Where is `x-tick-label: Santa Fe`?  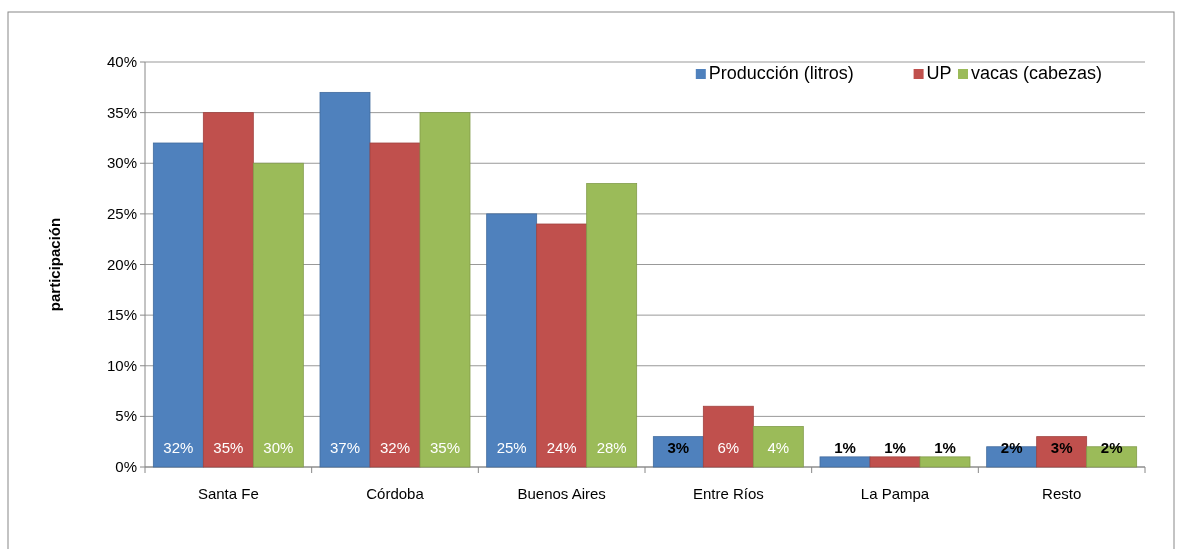
x-tick-label: Santa Fe is located at coordinates (228, 493).